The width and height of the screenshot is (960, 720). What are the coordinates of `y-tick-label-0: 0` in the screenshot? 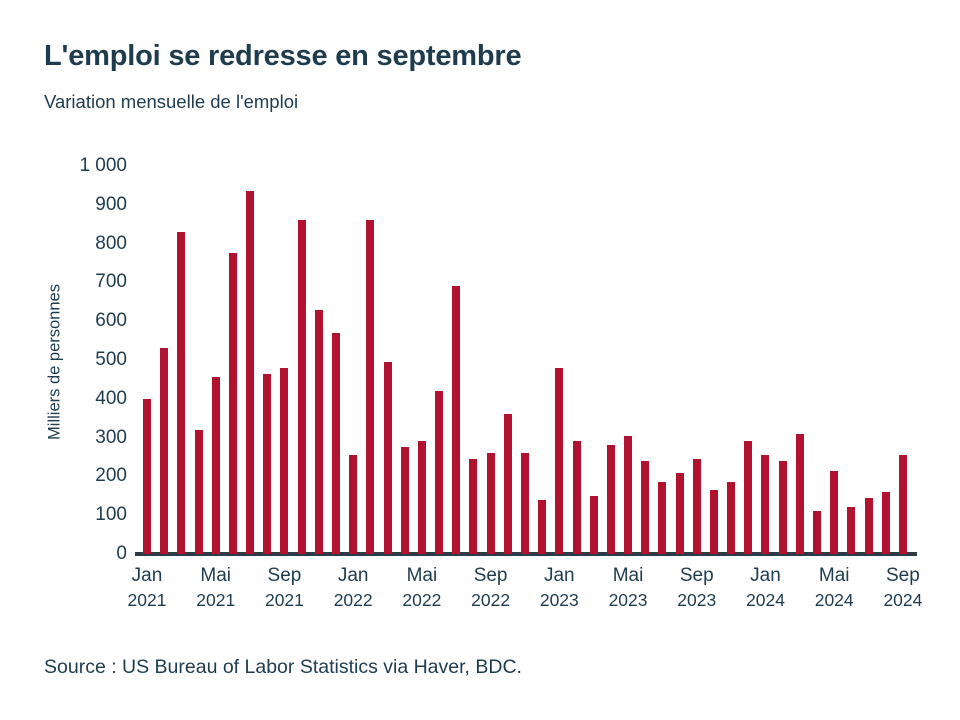 It's located at (121, 553).